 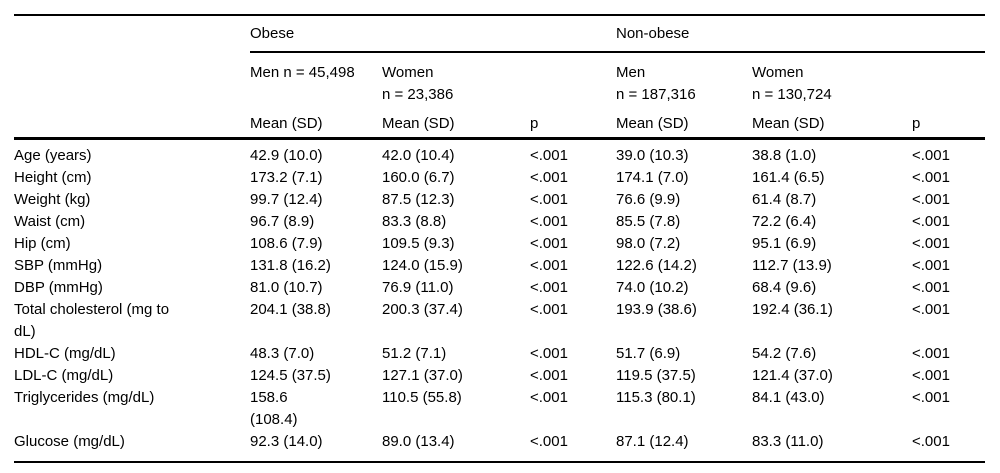 What do you see at coordinates (784, 221) in the screenshot?
I see `cell-nonobese-women-mean-sd: 72.2 (6.4)` at bounding box center [784, 221].